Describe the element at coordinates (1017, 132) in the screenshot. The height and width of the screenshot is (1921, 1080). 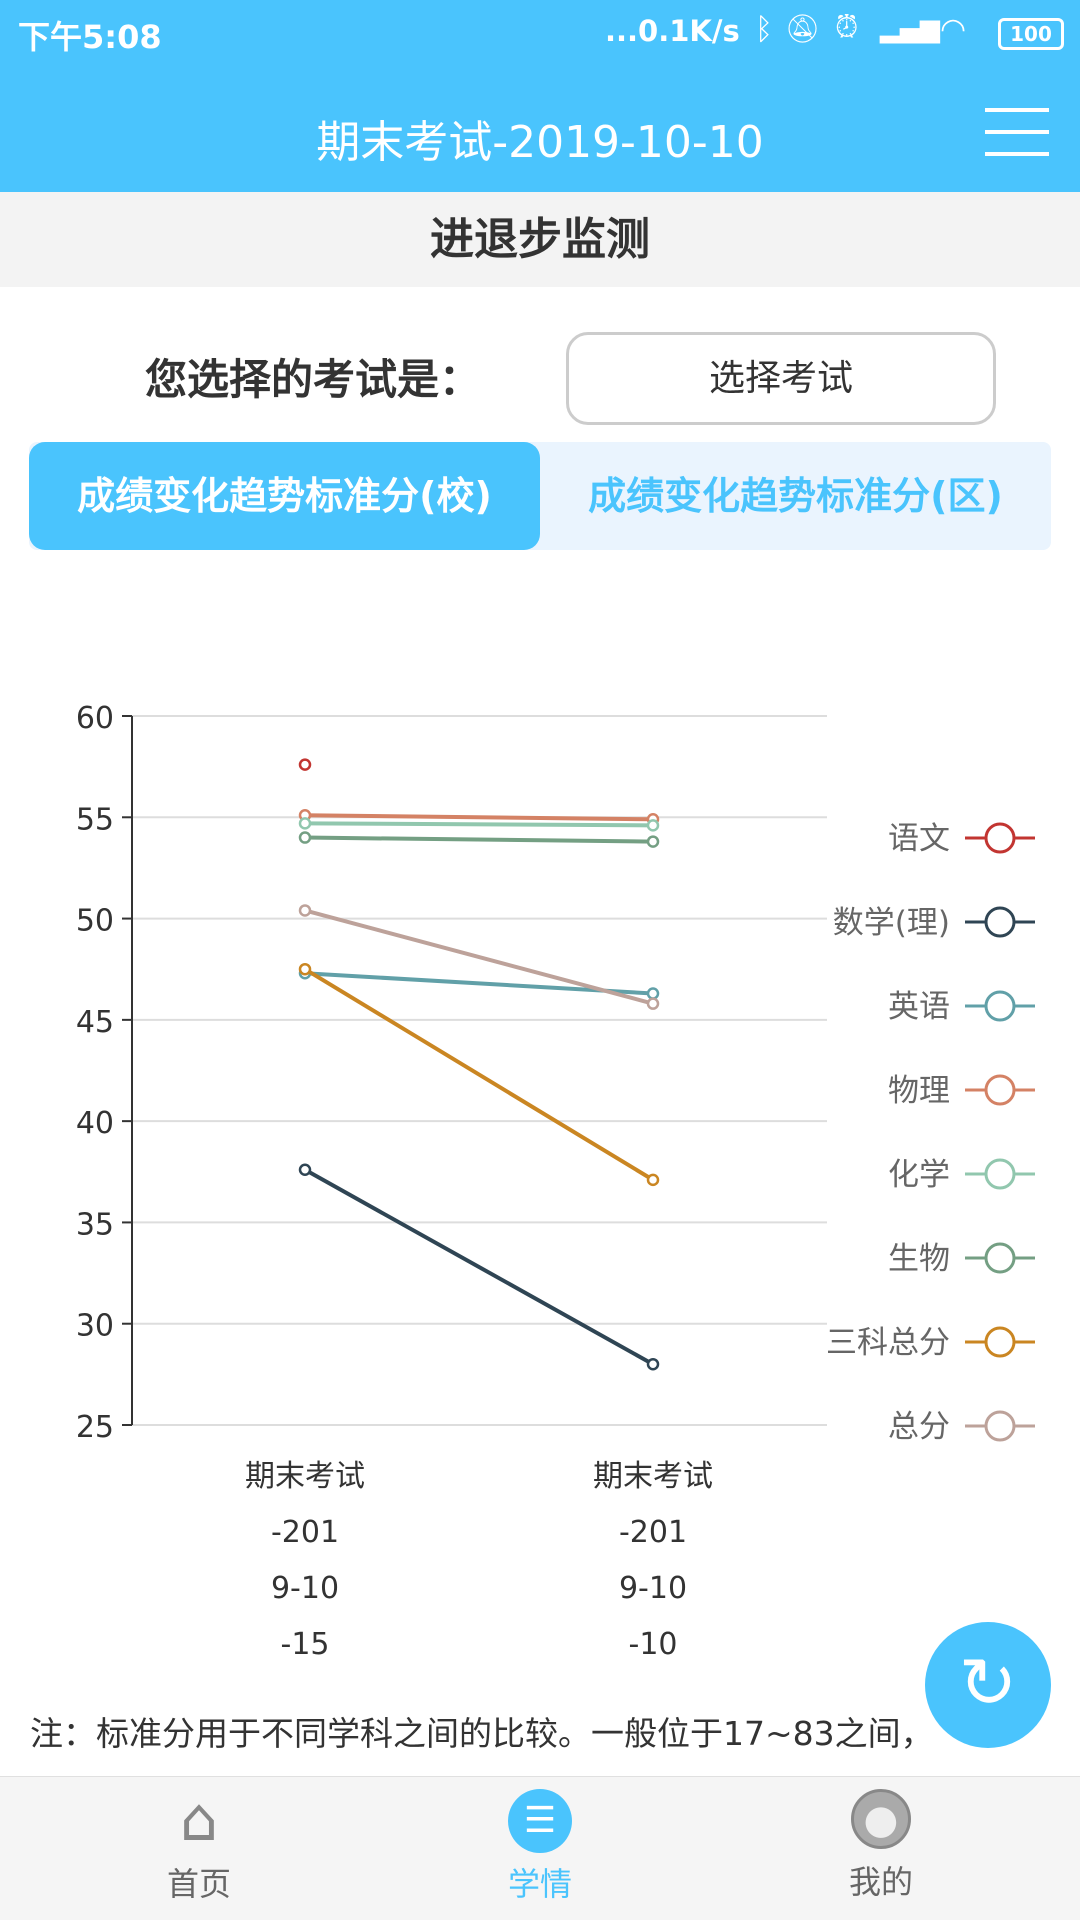
I see `hamburger-icon` at that location.